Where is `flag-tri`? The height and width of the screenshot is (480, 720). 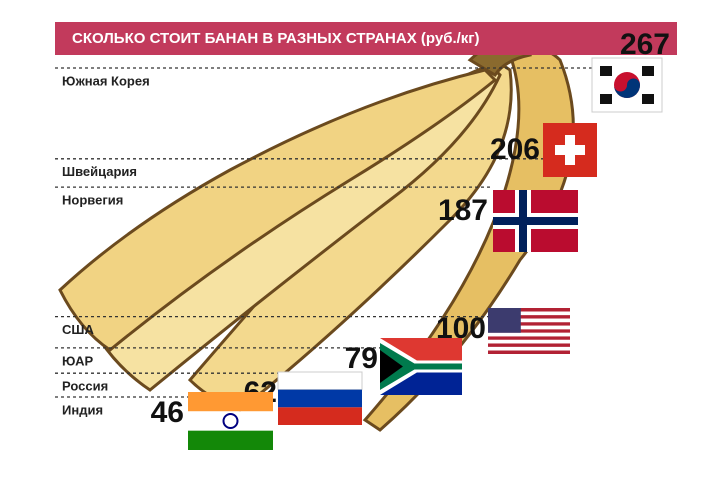
flag-tri is located at coordinates (391, 366).